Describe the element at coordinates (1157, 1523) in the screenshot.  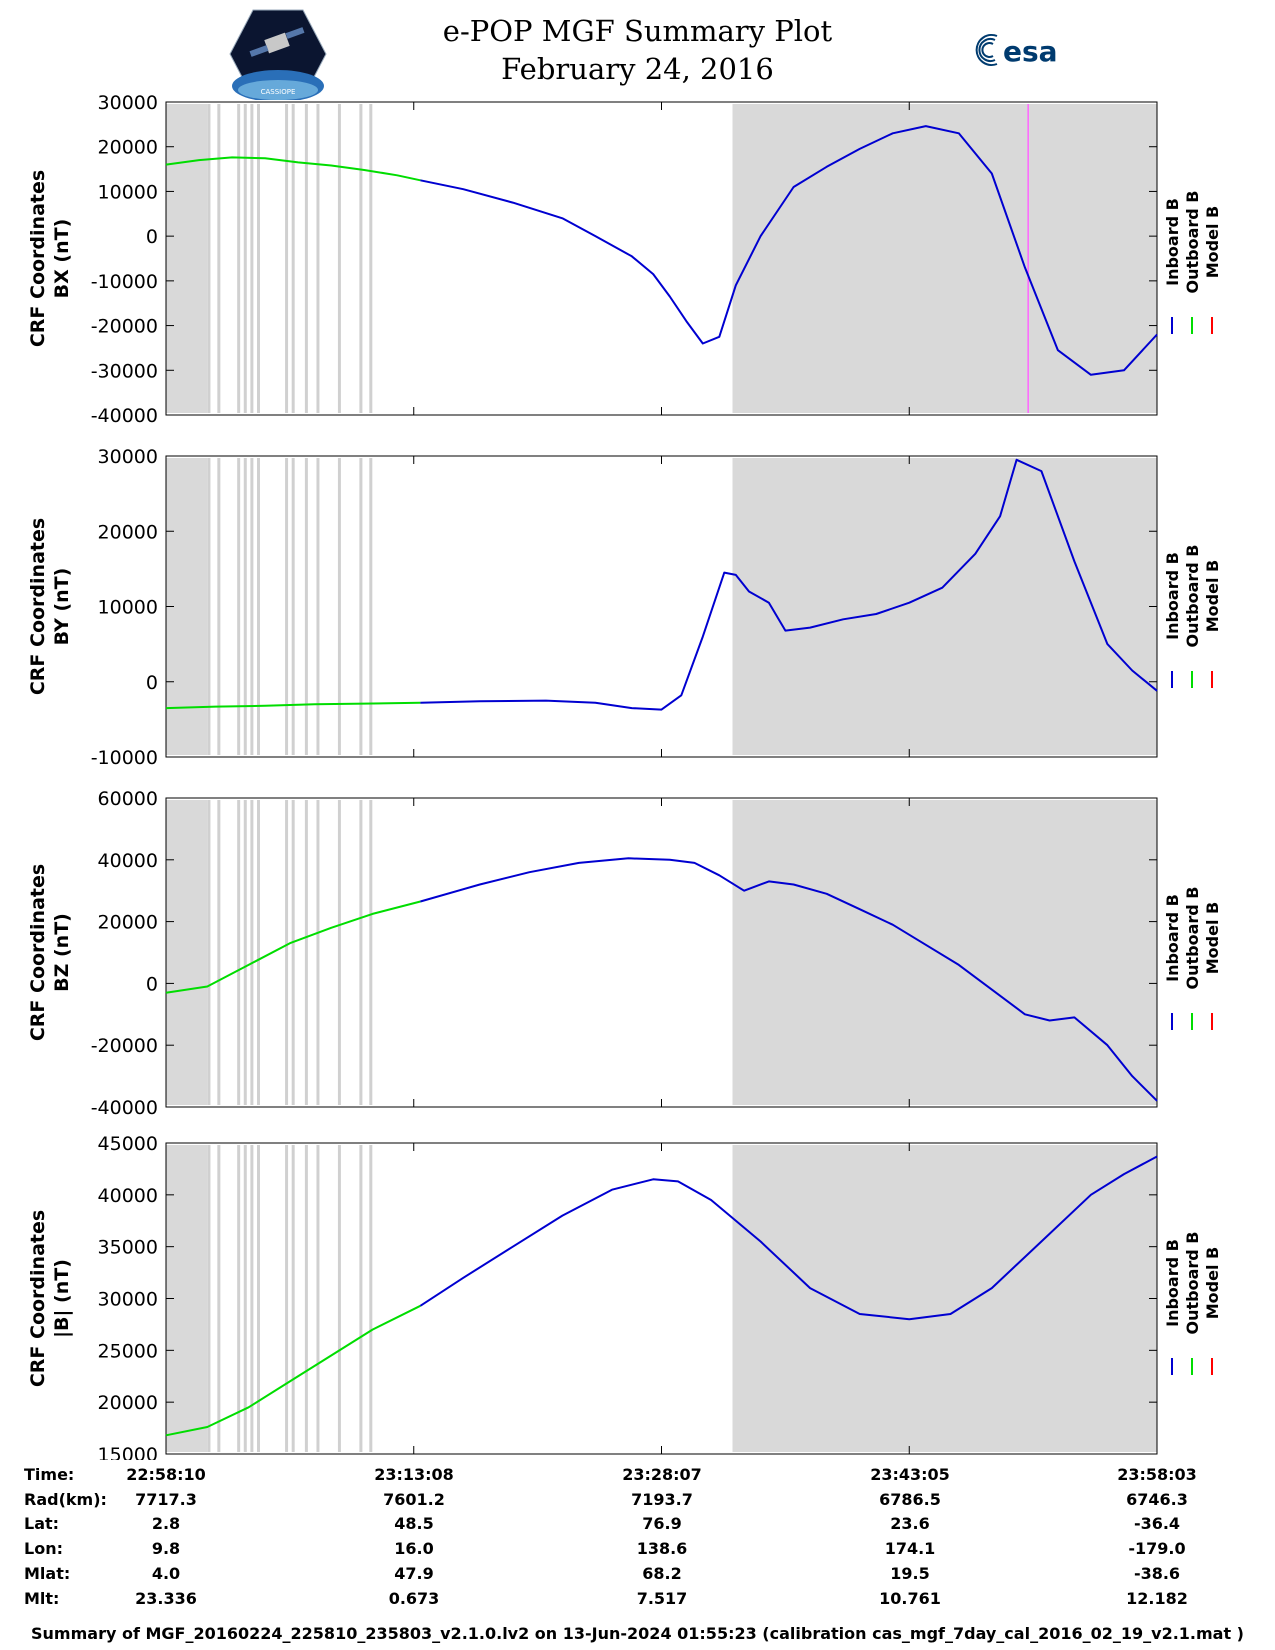
I see `info-value: -36.4` at that location.